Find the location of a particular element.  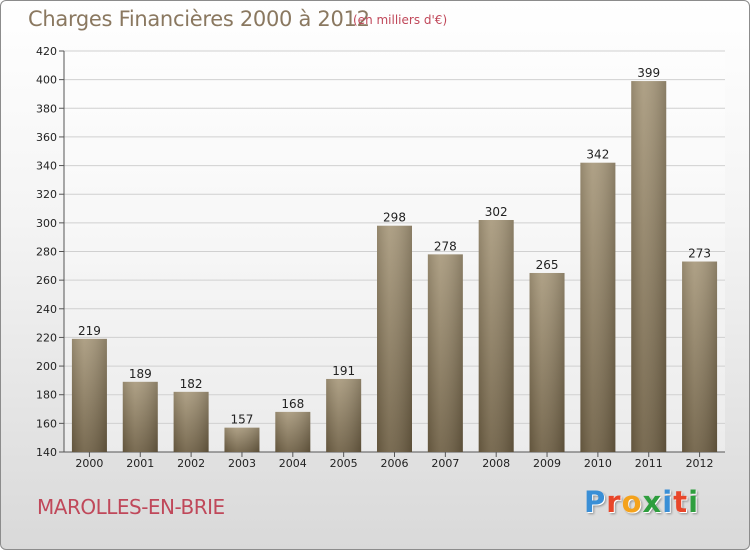

data-label: 302 is located at coordinates (496, 212).